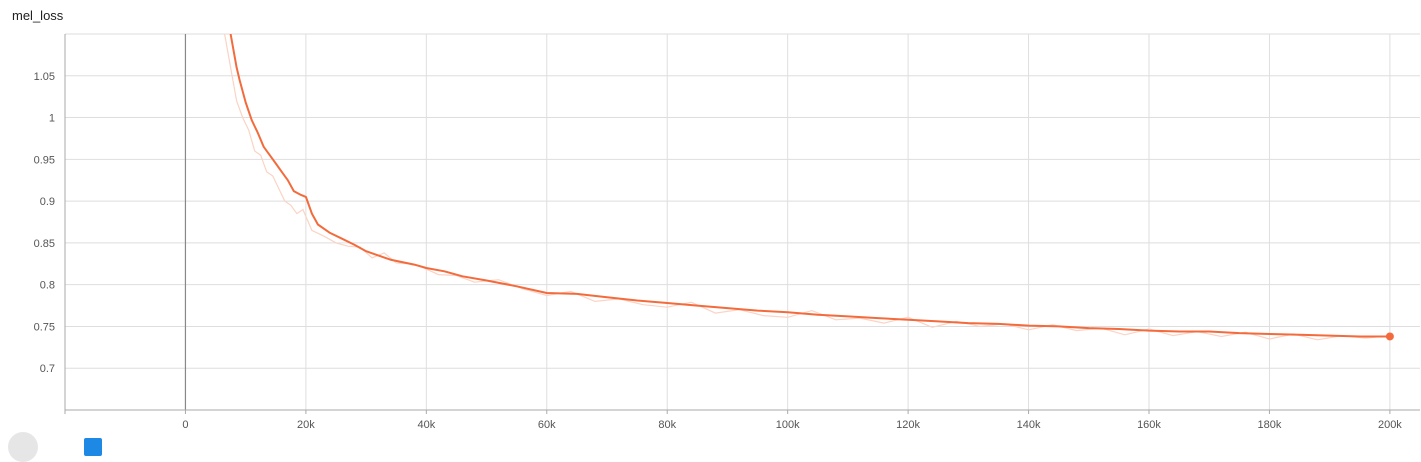  Describe the element at coordinates (426, 425) in the screenshot. I see `x-tick-label: 40k` at that location.